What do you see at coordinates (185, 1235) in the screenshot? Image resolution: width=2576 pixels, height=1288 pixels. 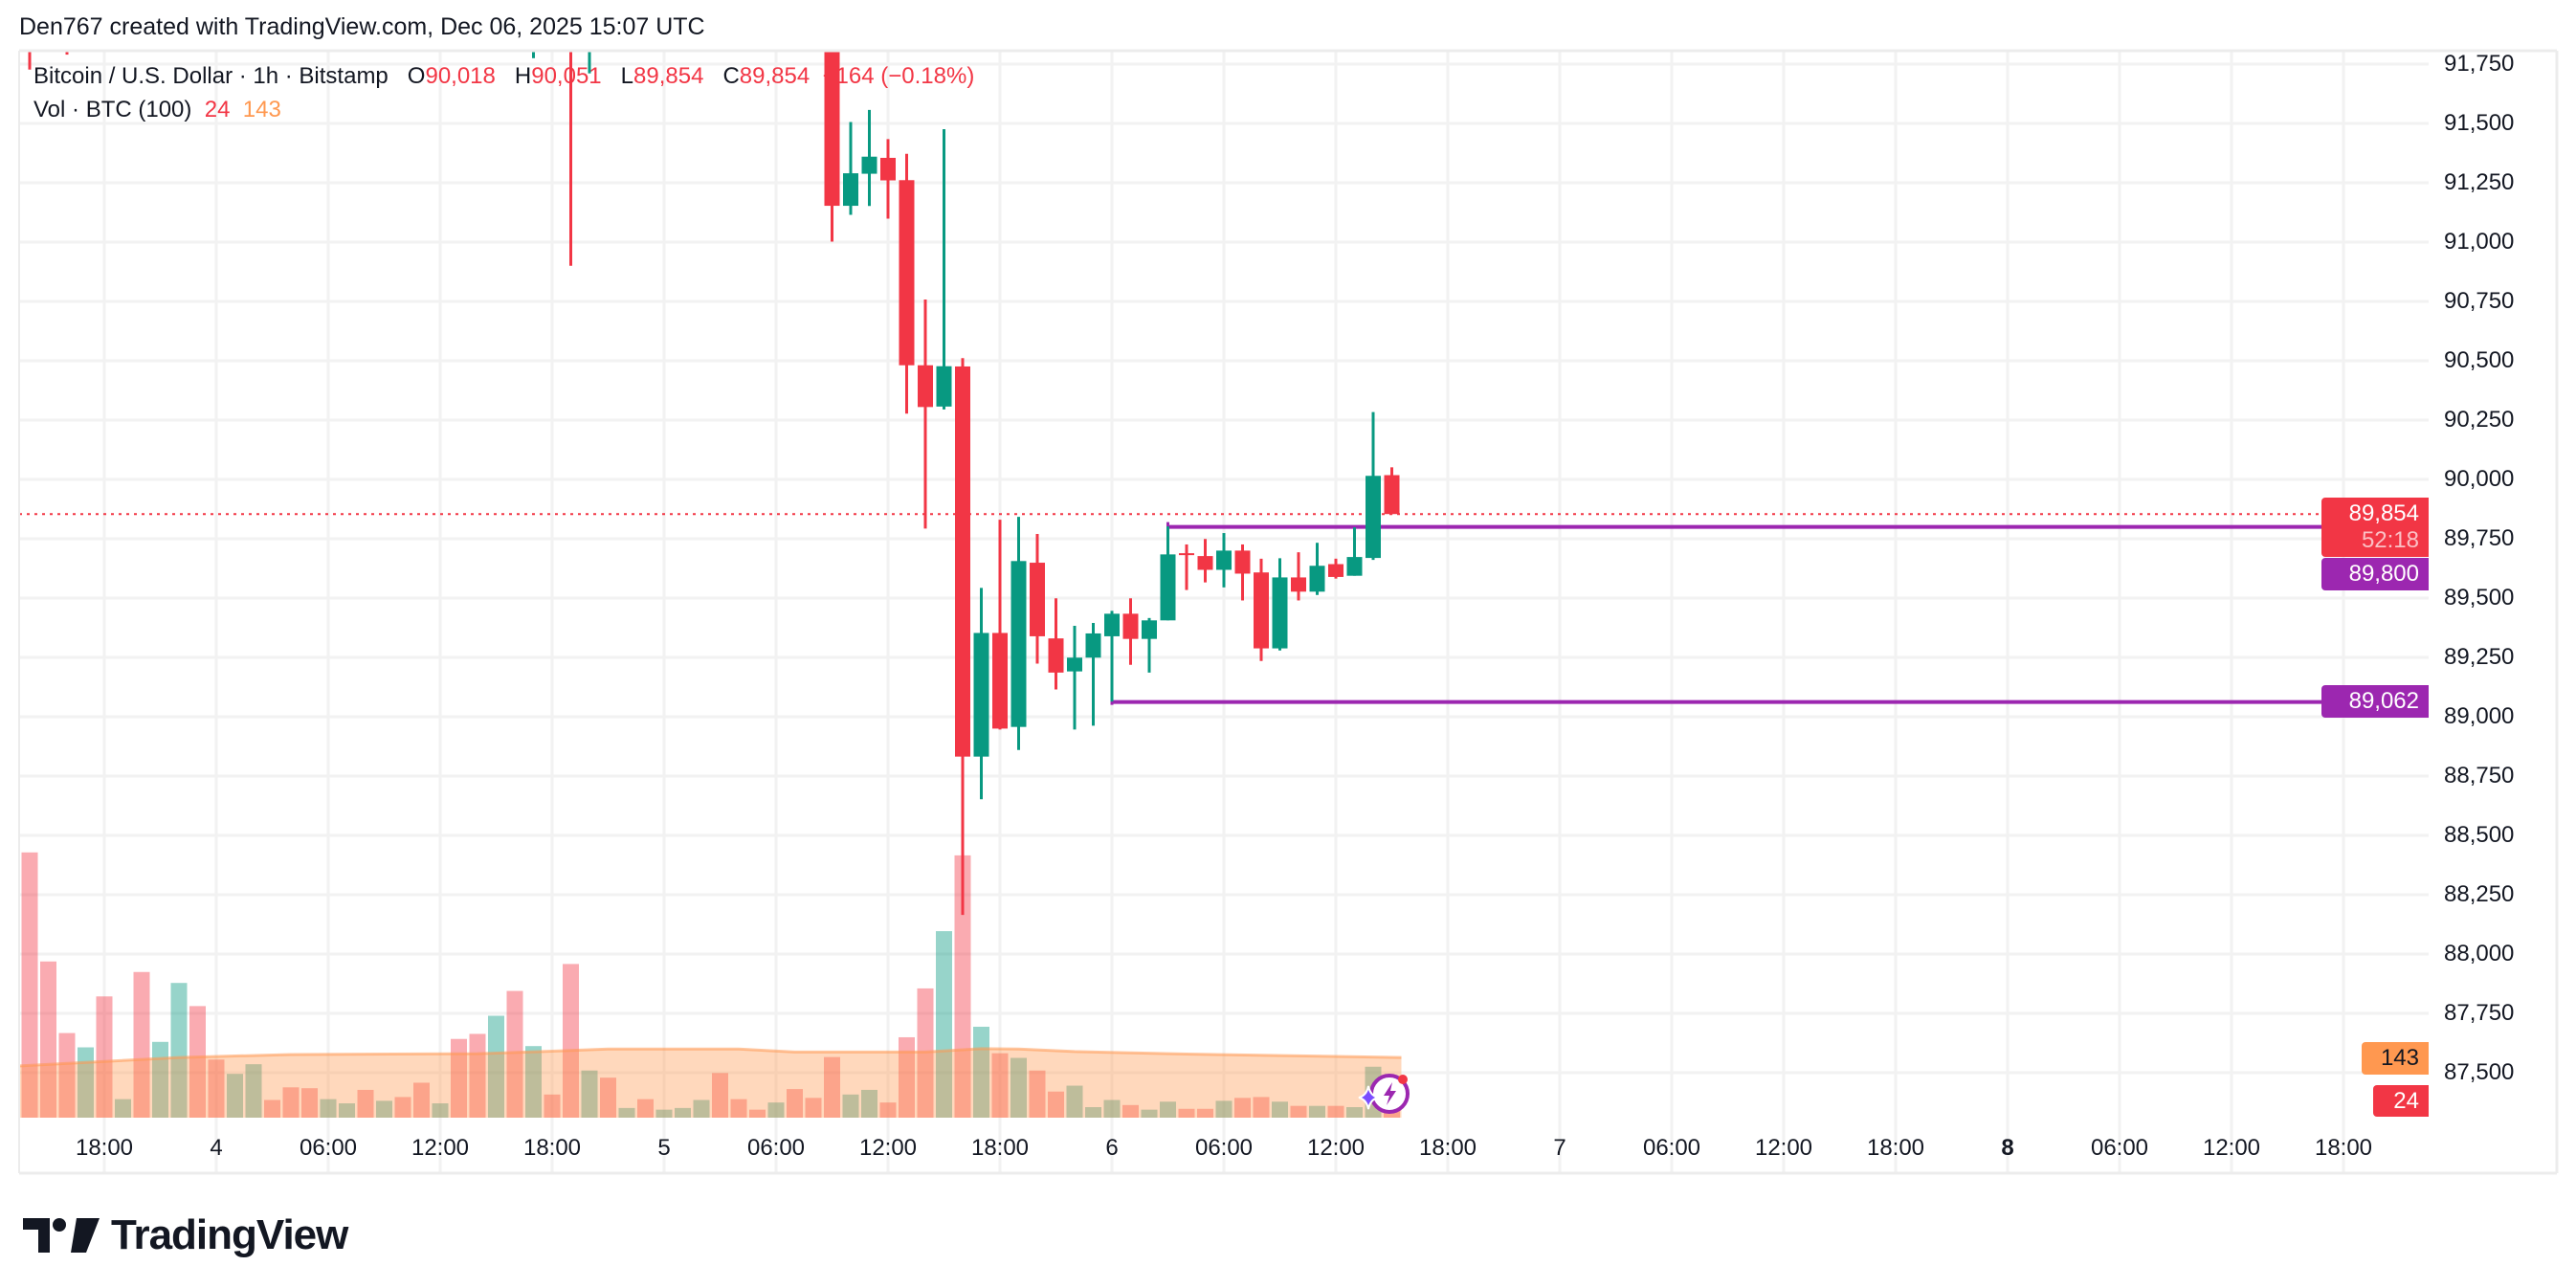 I see `tradingview-logo: TradingView` at bounding box center [185, 1235].